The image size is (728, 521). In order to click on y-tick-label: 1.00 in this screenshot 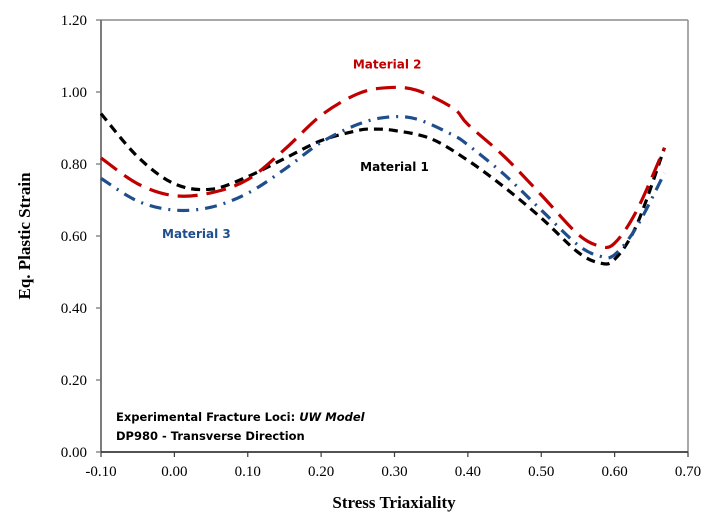, I will do `click(74, 93)`.